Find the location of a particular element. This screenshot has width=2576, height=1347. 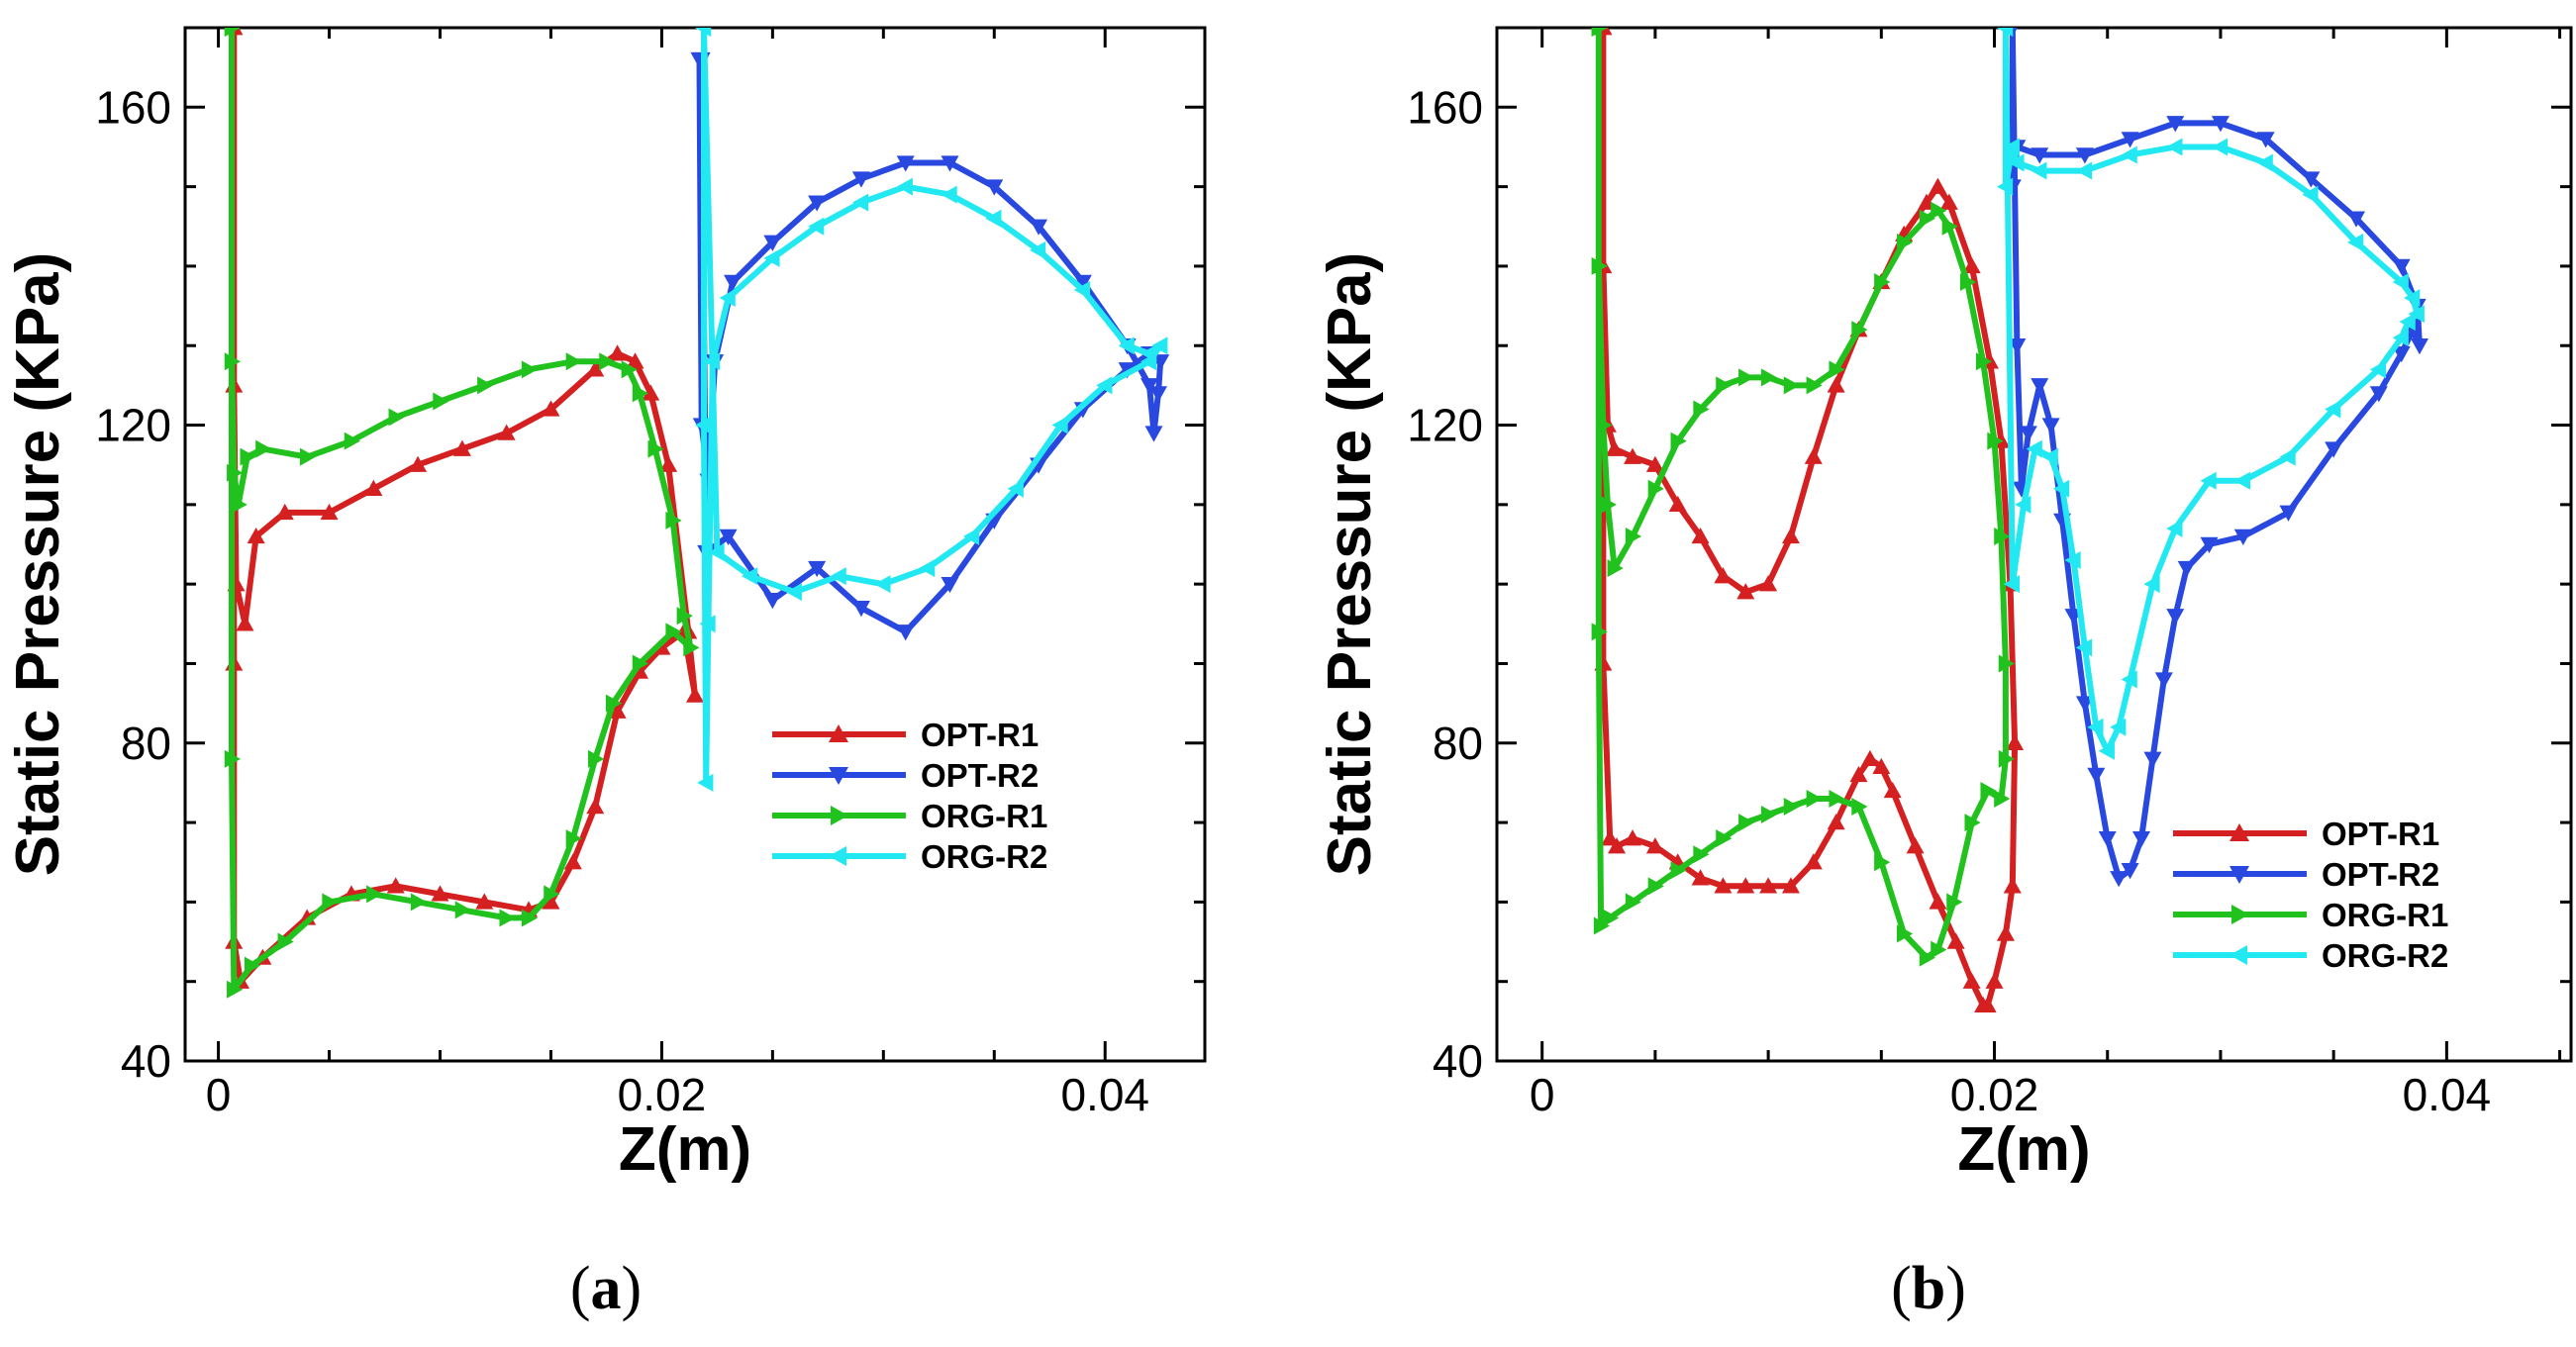

y-tick-label: 80 is located at coordinates (146, 743).